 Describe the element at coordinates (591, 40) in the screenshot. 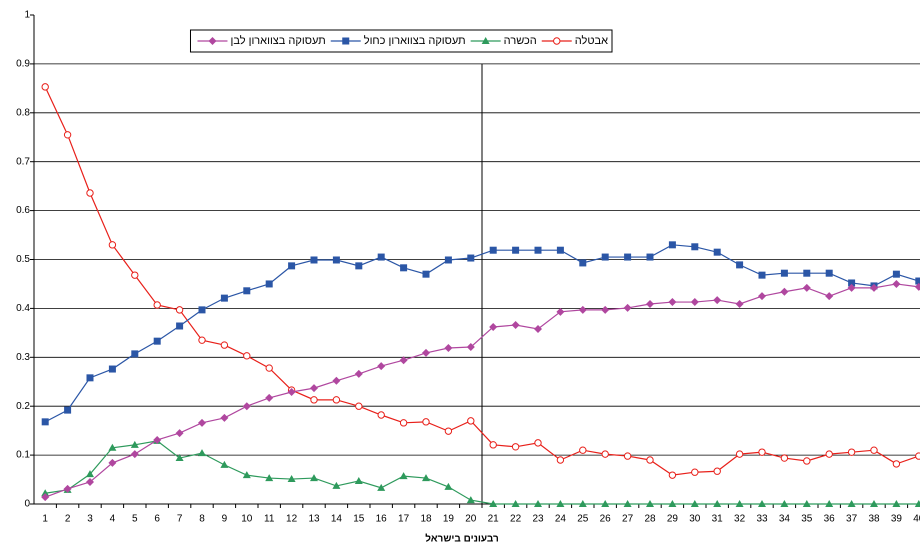

I see `legend-label: אבטלה` at that location.